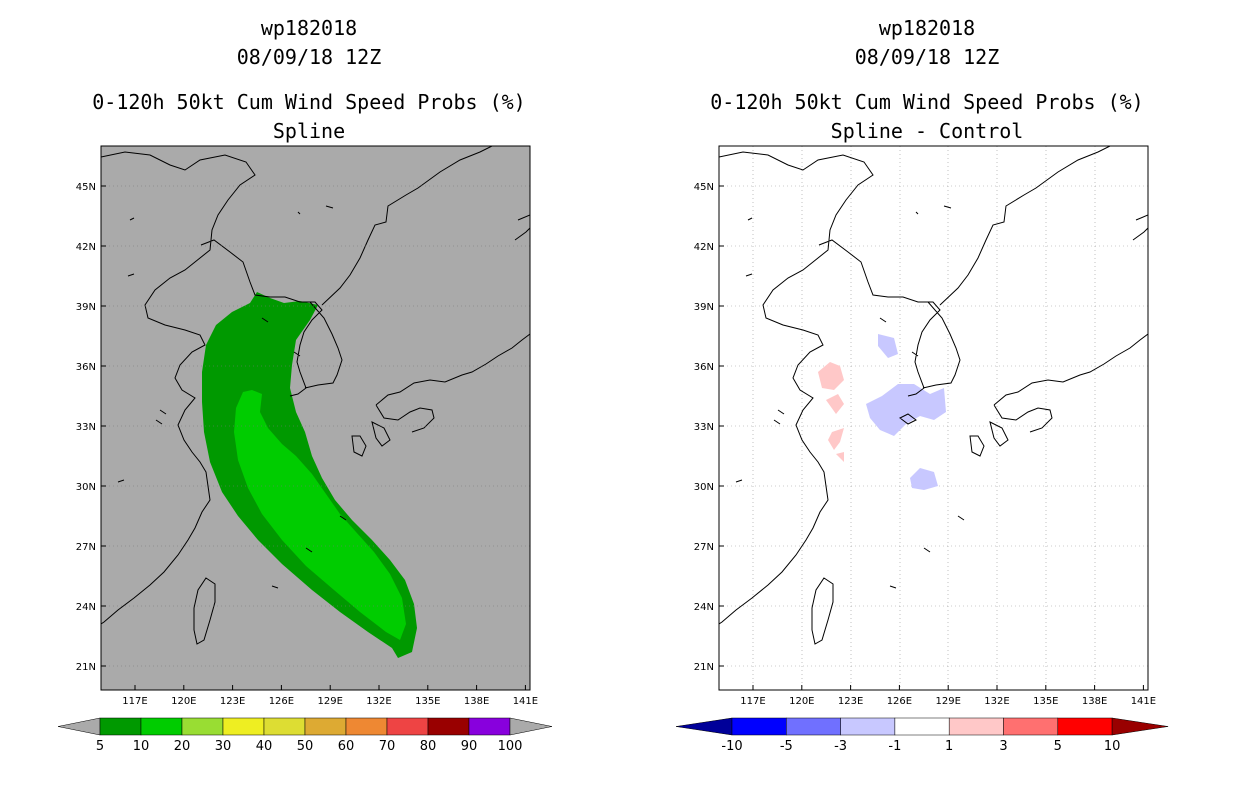  Describe the element at coordinates (510, 746) in the screenshot. I see `legend-label: 100` at that location.